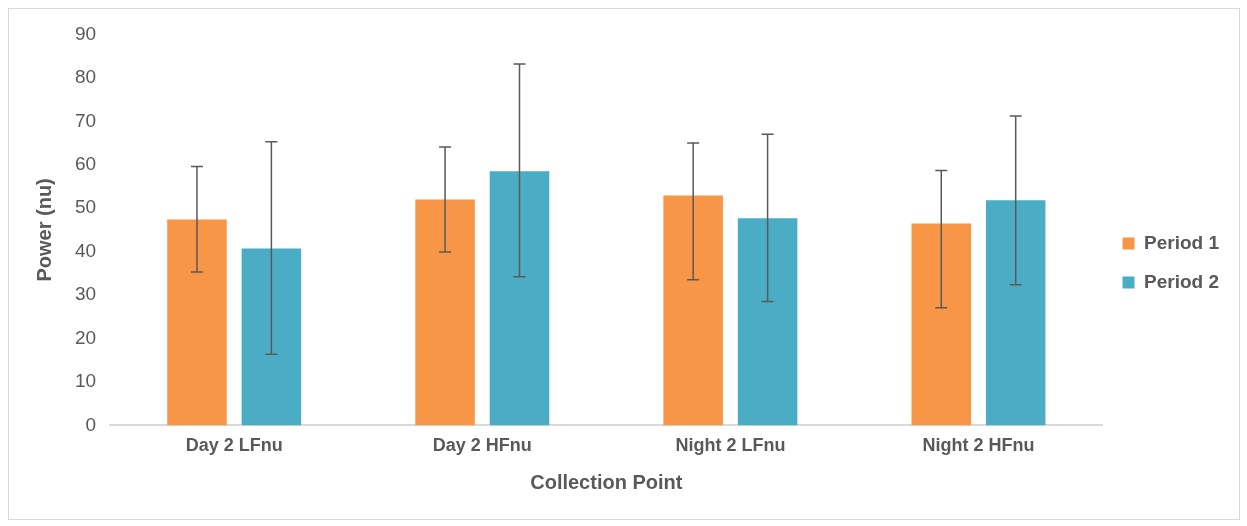 Image resolution: width=1247 pixels, height=526 pixels. What do you see at coordinates (1182, 281) in the screenshot?
I see `legend-label: Period 2` at bounding box center [1182, 281].